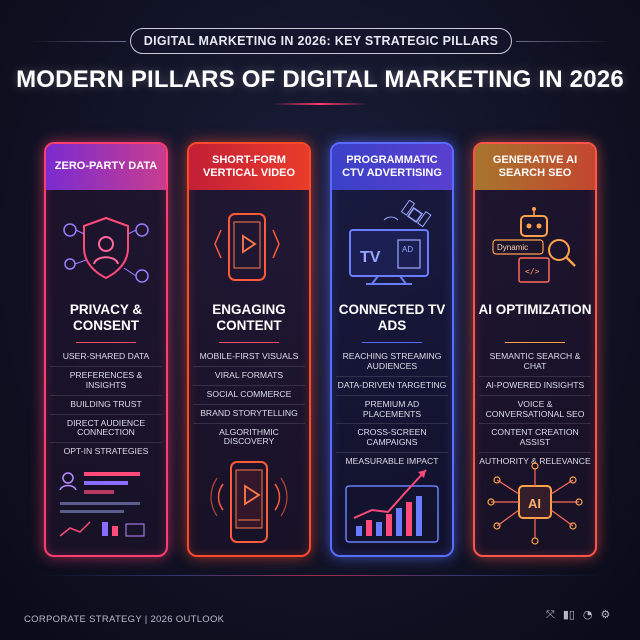  I want to click on list-item: AI-POWERED INSIGHTS, so click(535, 386).